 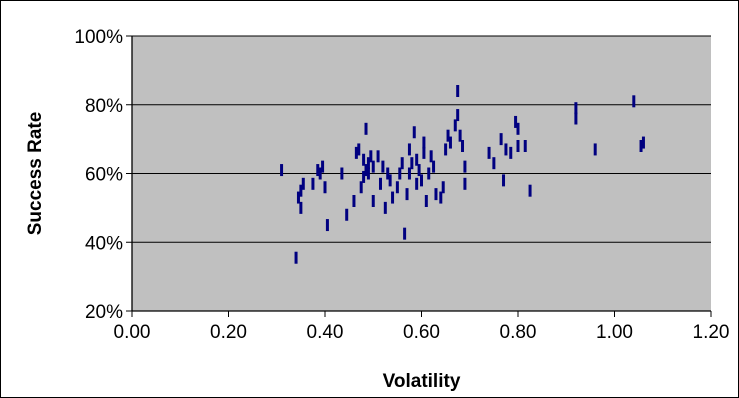 I want to click on x-tick-label: 0.60, so click(x=421, y=332).